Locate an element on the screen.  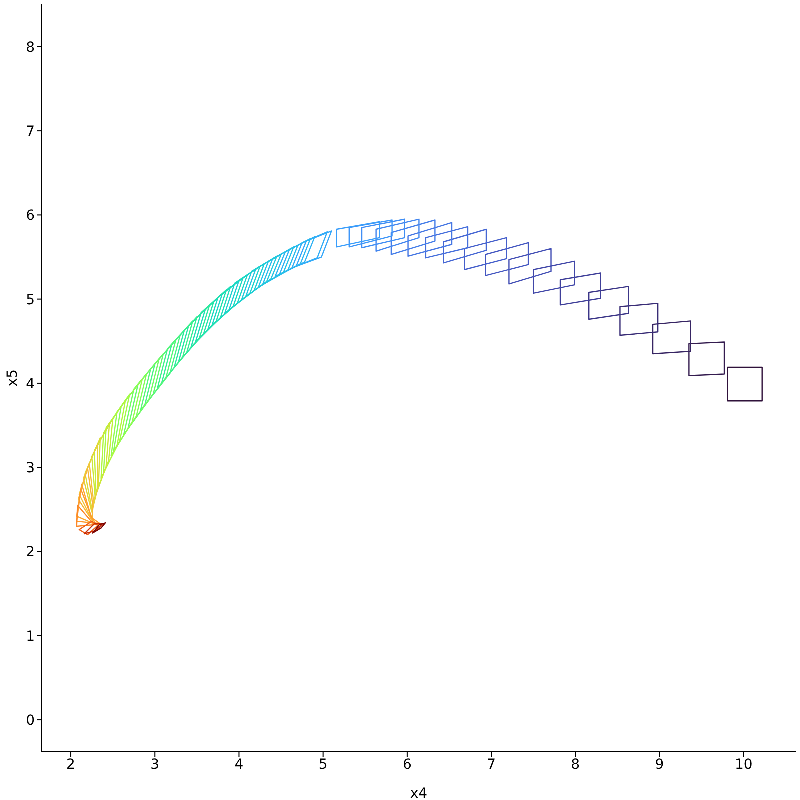
x-tick-label: 7 is located at coordinates (491, 764).